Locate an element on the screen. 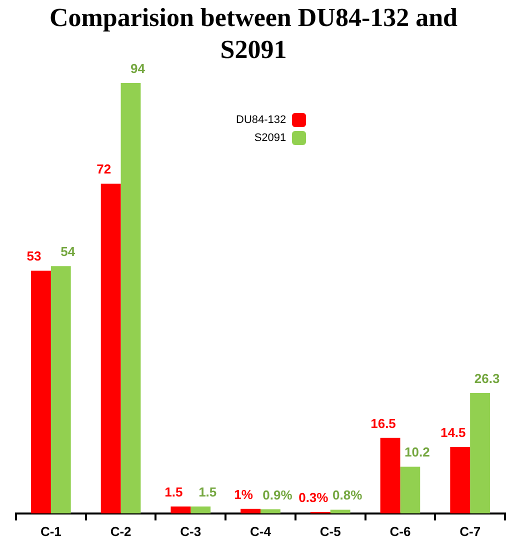 The image size is (507, 544). data-label: 0.8% is located at coordinates (347, 495).